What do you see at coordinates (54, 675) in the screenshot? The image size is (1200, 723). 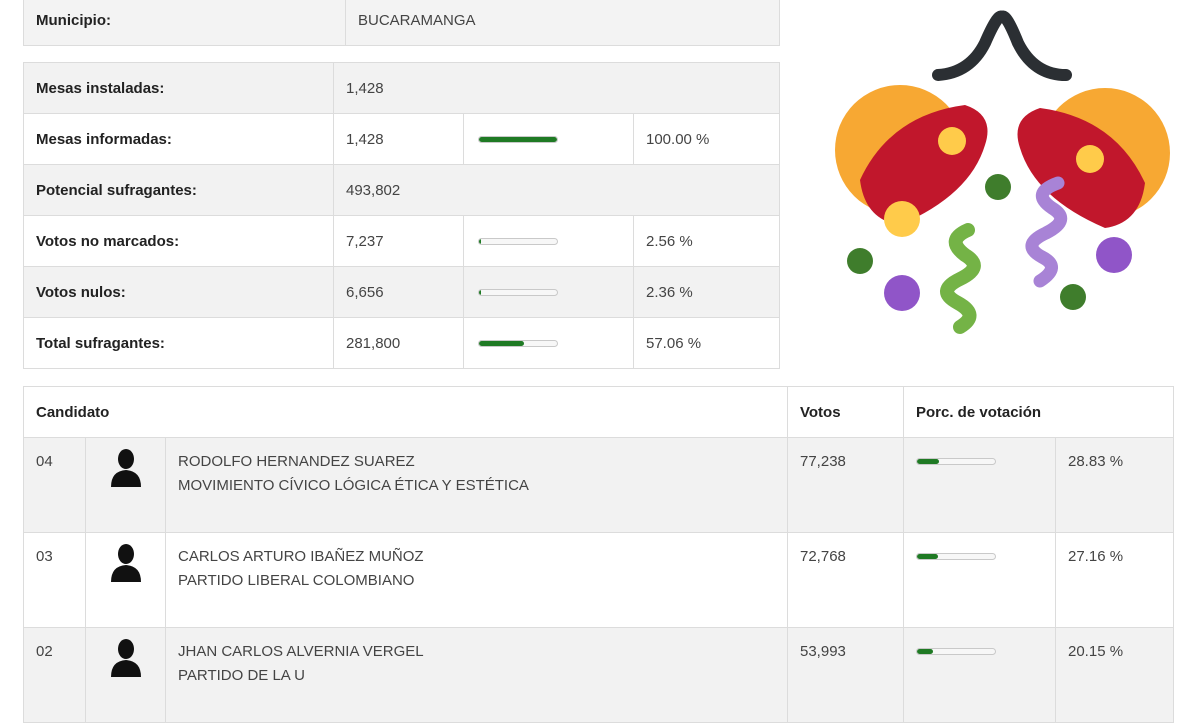 I see `candidate-number: 02` at bounding box center [54, 675].